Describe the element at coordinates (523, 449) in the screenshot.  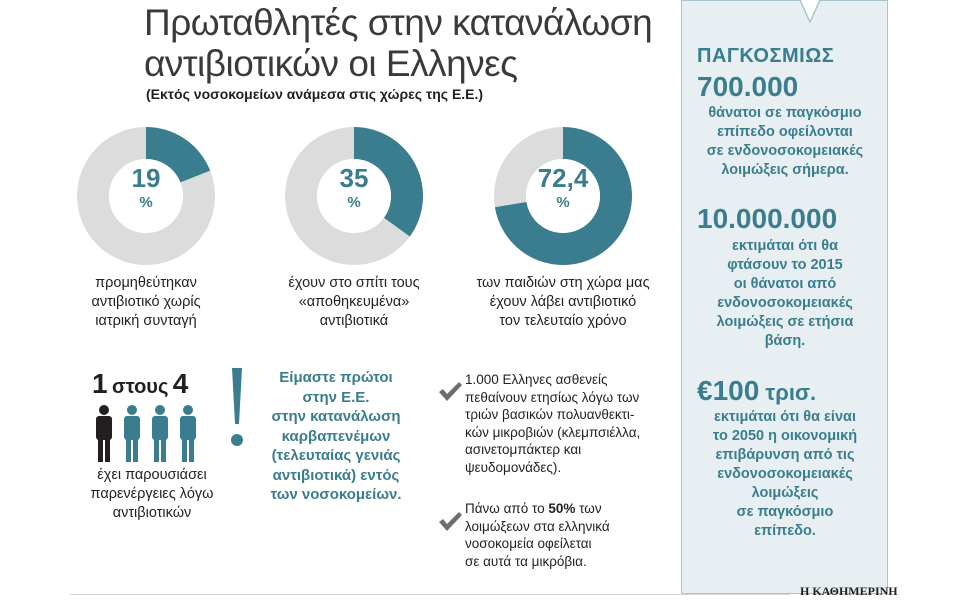
I see `note-line: ασινετομπάκτερ και` at that location.